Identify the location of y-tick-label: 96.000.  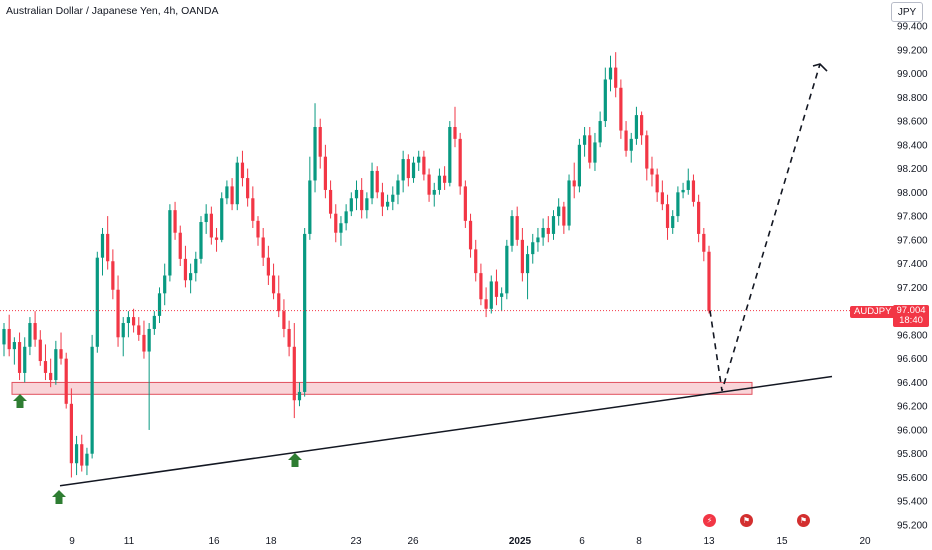
(912, 430).